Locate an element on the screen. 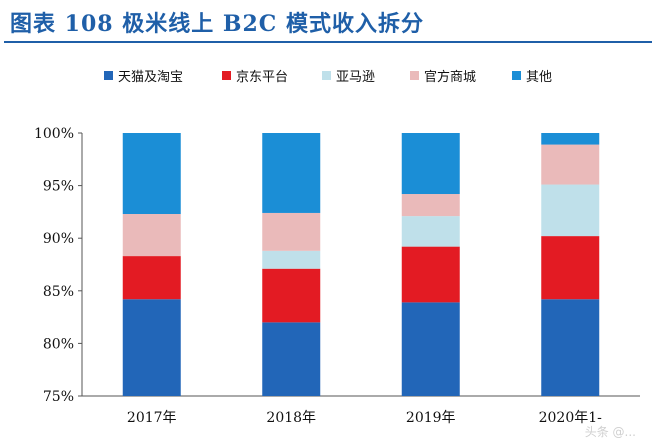  legend-label: 天猫及淘宝 is located at coordinates (150, 77).